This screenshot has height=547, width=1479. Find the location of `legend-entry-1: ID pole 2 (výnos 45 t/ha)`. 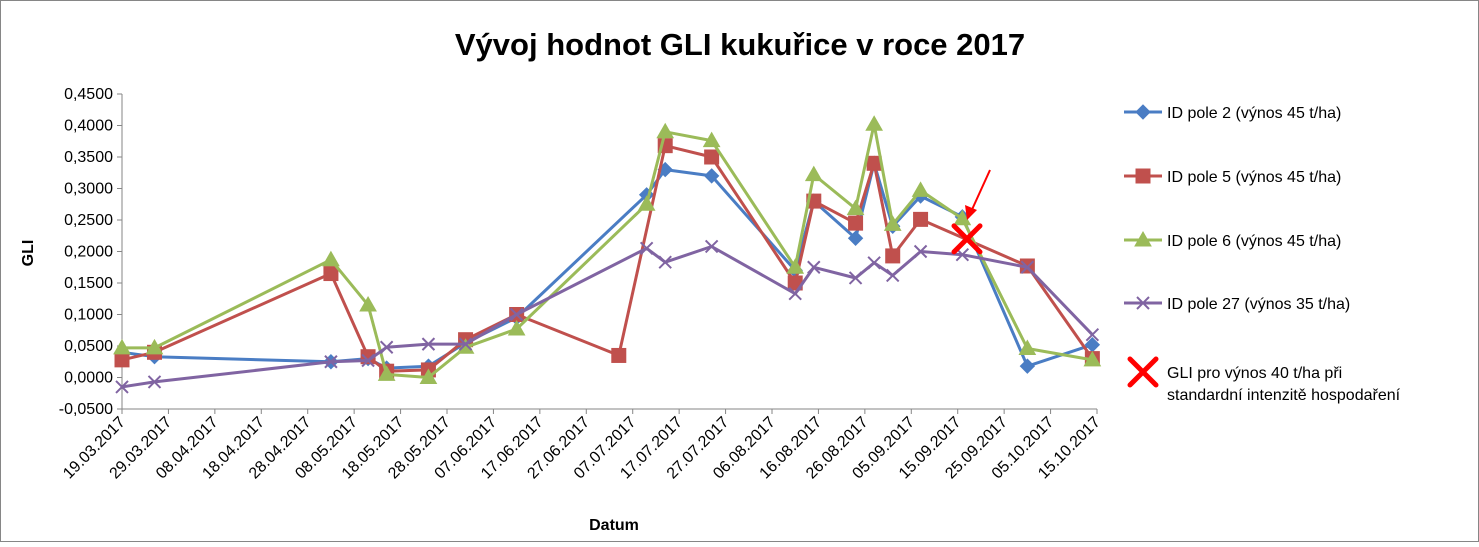

legend-entry-1: ID pole 2 (výnos 45 t/ha) is located at coordinates (1232, 113).